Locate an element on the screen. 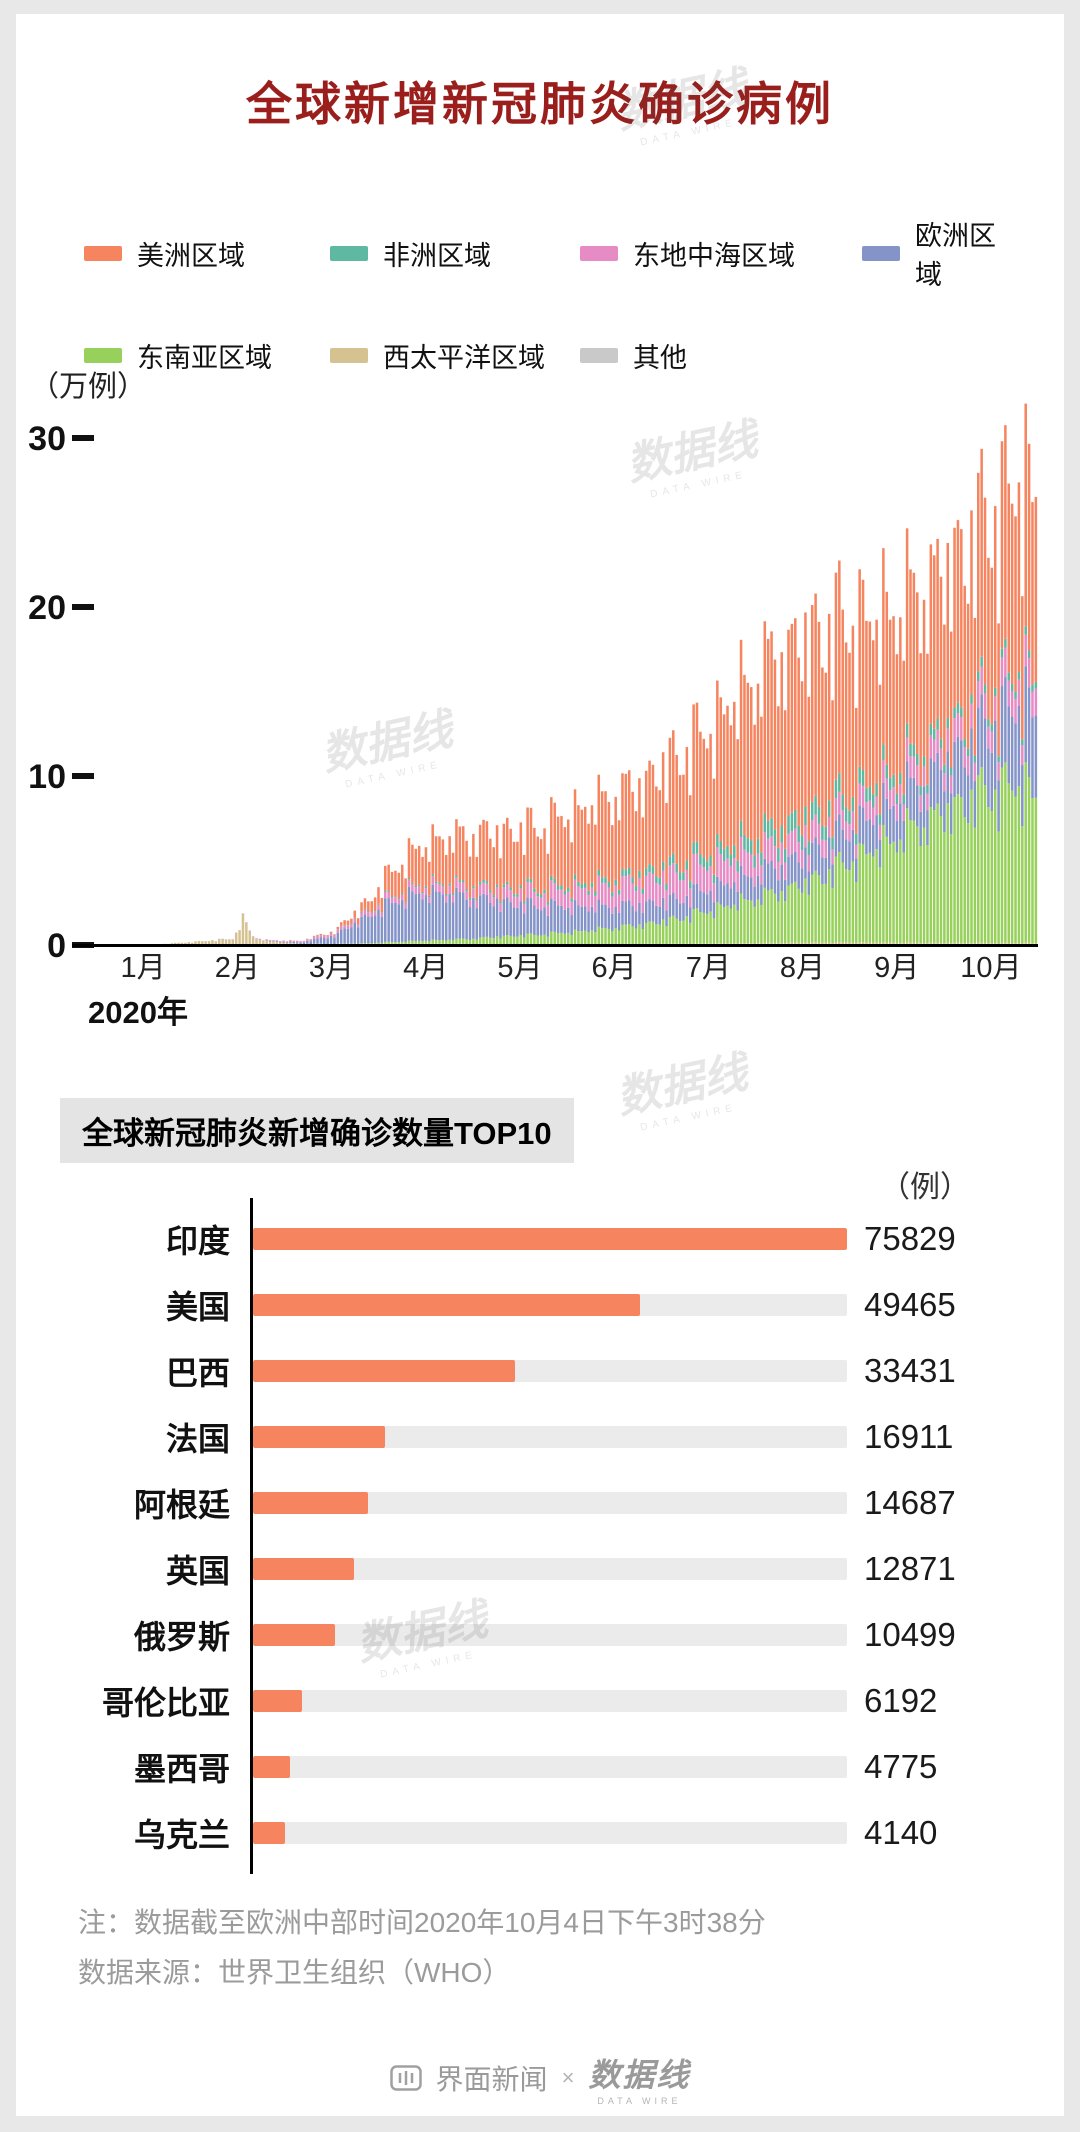 The width and height of the screenshot is (1080, 2132). top10-row: 俄罗斯 10499 is located at coordinates (540, 1635).